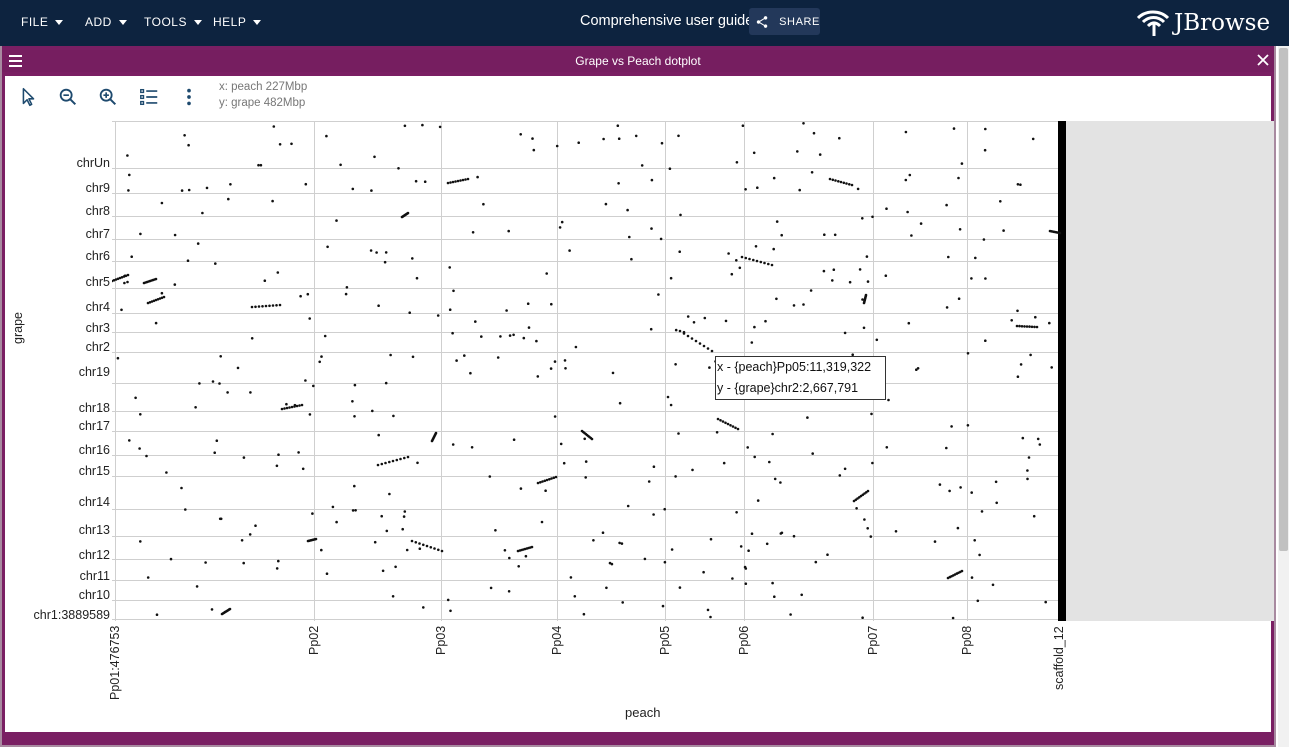 This screenshot has height=747, width=1289. Describe the element at coordinates (42, 22) in the screenshot. I see `file-menu-button: FILE` at that location.